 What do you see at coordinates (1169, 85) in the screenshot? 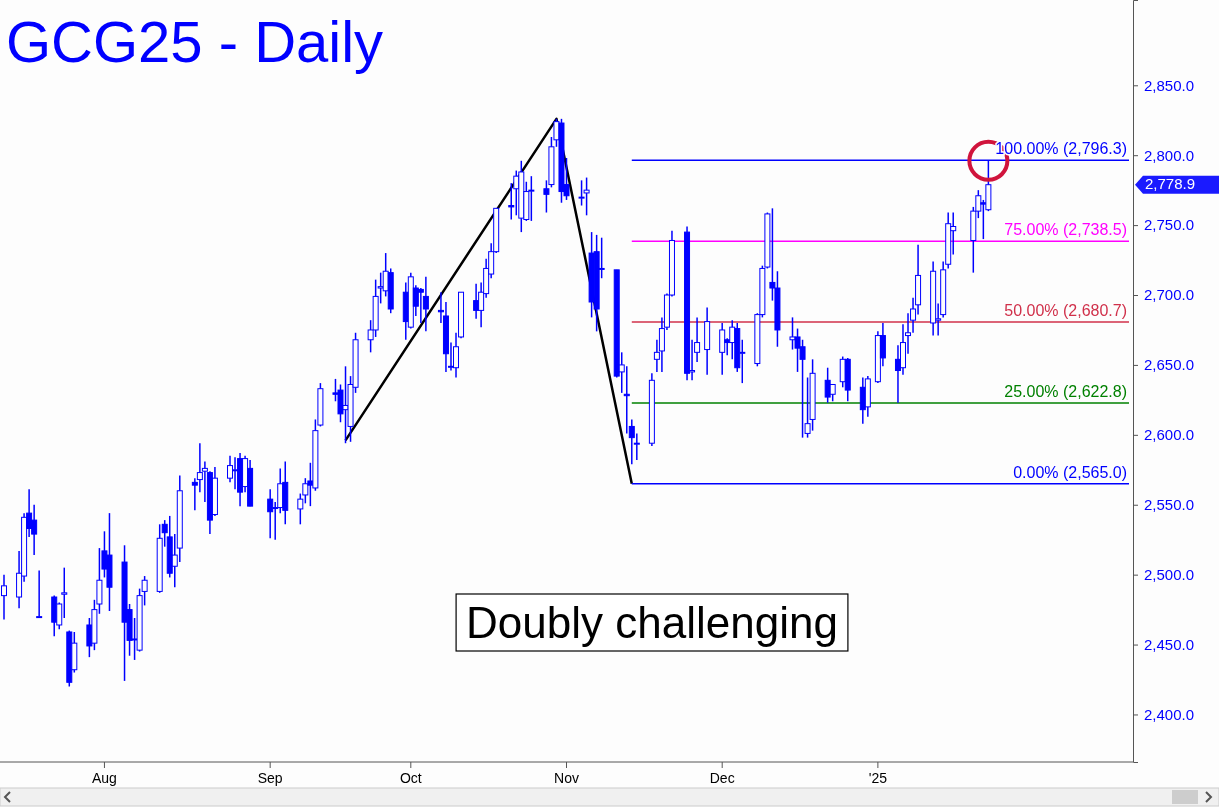
I see `y-tick-label: 2,850.0` at bounding box center [1169, 85].